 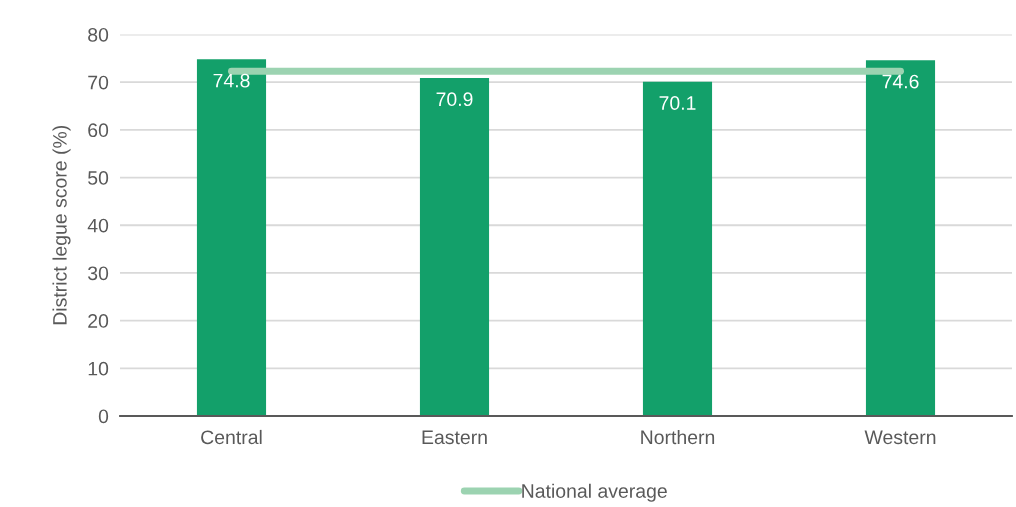 I want to click on x-tick-label: Central, so click(x=231, y=437).